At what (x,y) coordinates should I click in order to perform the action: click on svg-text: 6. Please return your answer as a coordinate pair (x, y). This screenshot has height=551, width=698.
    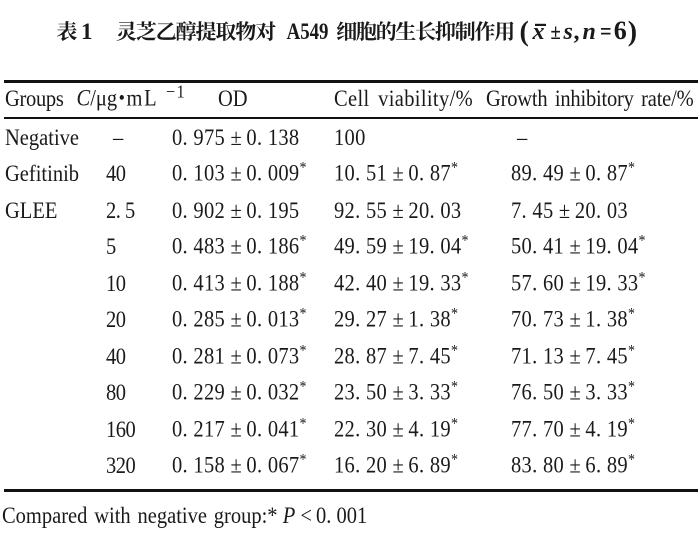
    Looking at the image, I should click on (620, 30).